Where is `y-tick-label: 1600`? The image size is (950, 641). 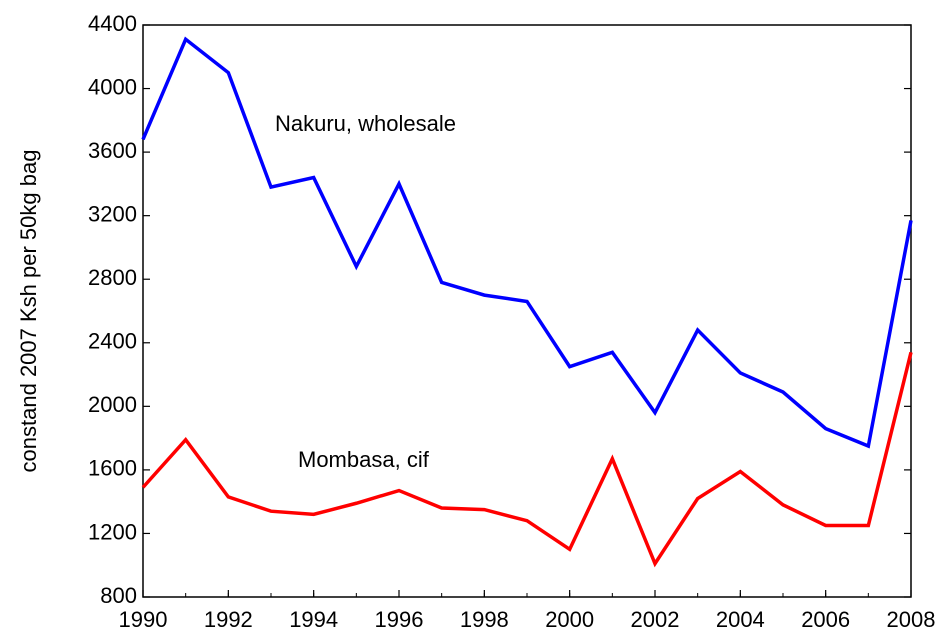 y-tick-label: 1600 is located at coordinates (112, 468).